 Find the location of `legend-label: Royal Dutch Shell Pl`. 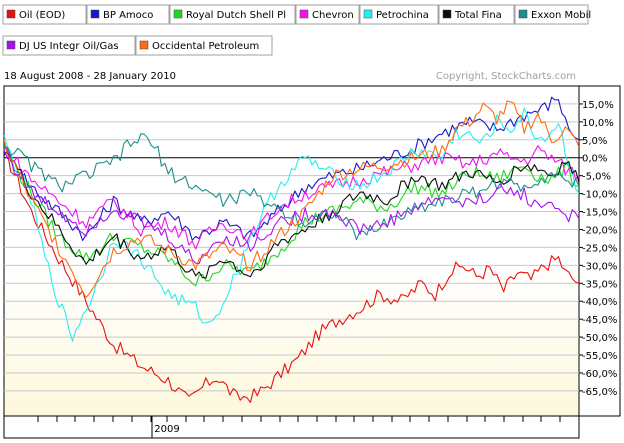

legend-label: Royal Dutch Shell Pl is located at coordinates (236, 15).